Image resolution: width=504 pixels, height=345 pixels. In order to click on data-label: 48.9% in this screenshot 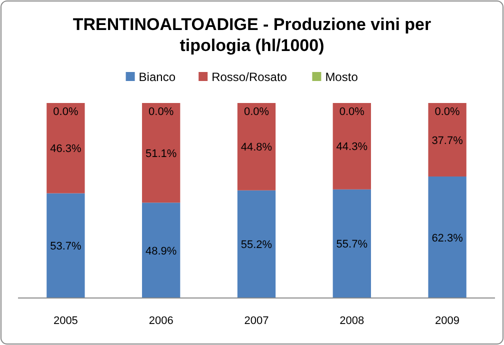, I will do `click(161, 251)`.